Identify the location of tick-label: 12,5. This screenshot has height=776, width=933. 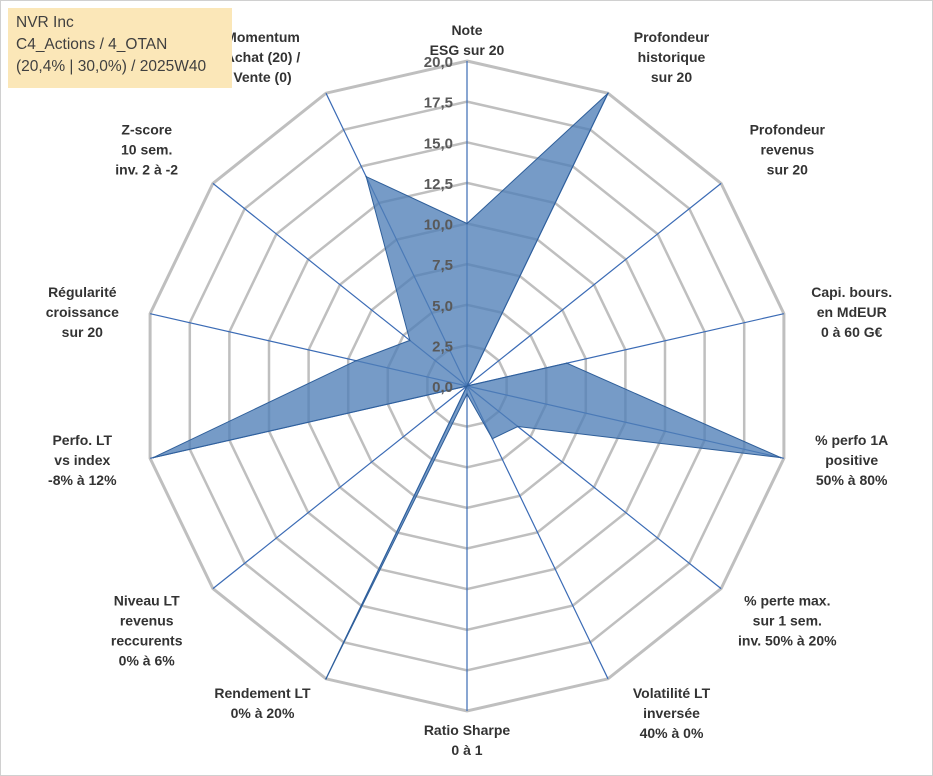
(438, 184).